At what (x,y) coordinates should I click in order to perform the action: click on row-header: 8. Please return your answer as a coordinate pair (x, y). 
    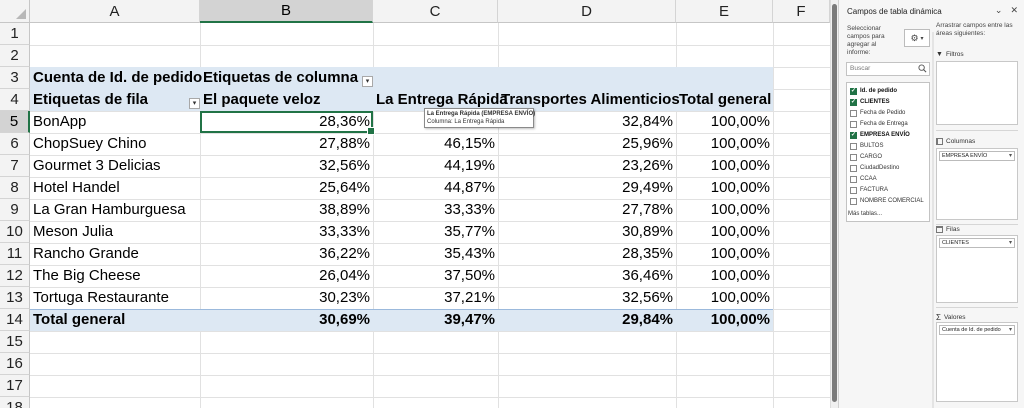
    Looking at the image, I should click on (15, 188).